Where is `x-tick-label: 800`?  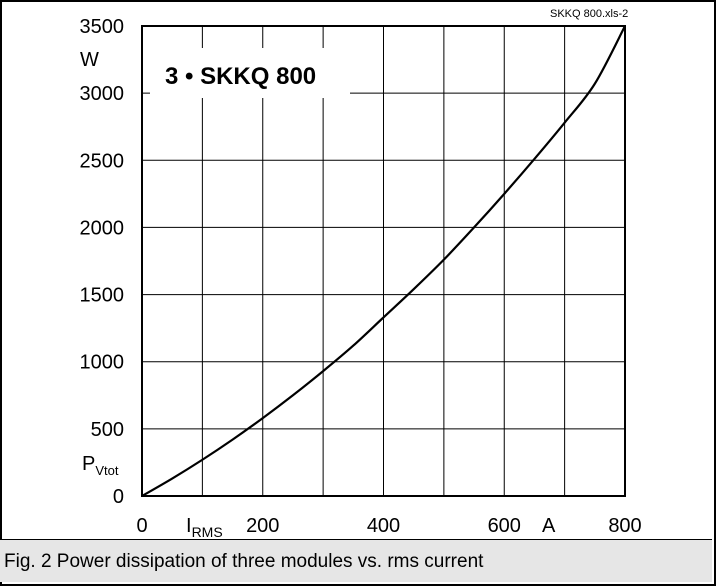
x-tick-label: 800 is located at coordinates (624, 526).